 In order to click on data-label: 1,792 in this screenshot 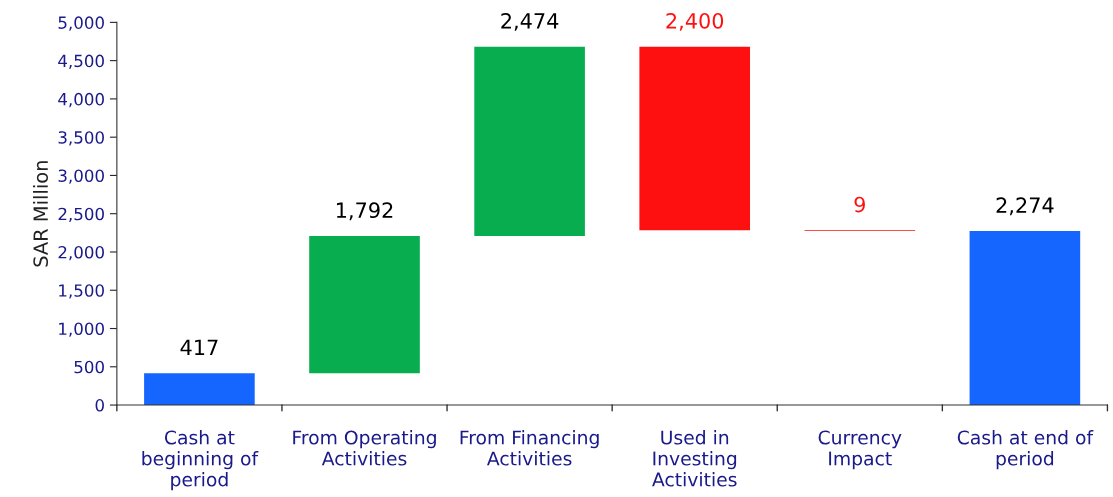, I will do `click(364, 211)`.